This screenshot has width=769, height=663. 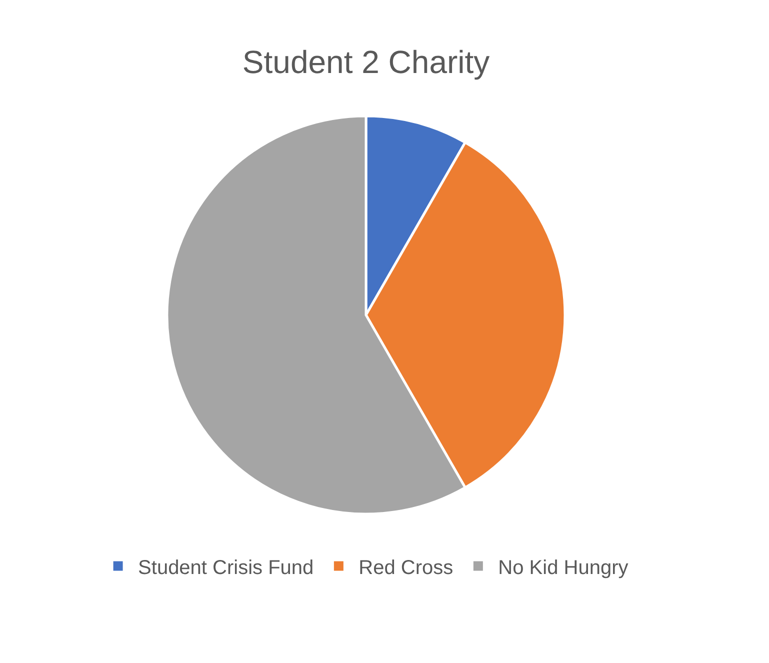 What do you see at coordinates (366, 62) in the screenshot?
I see `chart-title: Student 2 Charity` at bounding box center [366, 62].